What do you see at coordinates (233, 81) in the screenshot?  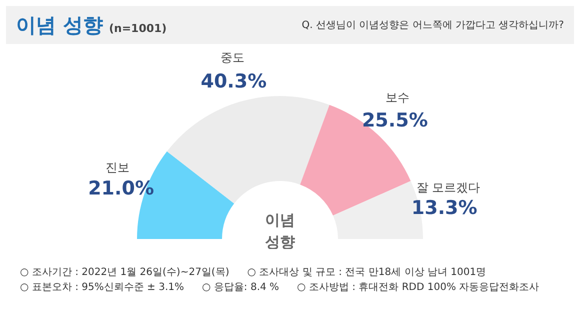 I see `data-label: 40.3%` at bounding box center [233, 81].